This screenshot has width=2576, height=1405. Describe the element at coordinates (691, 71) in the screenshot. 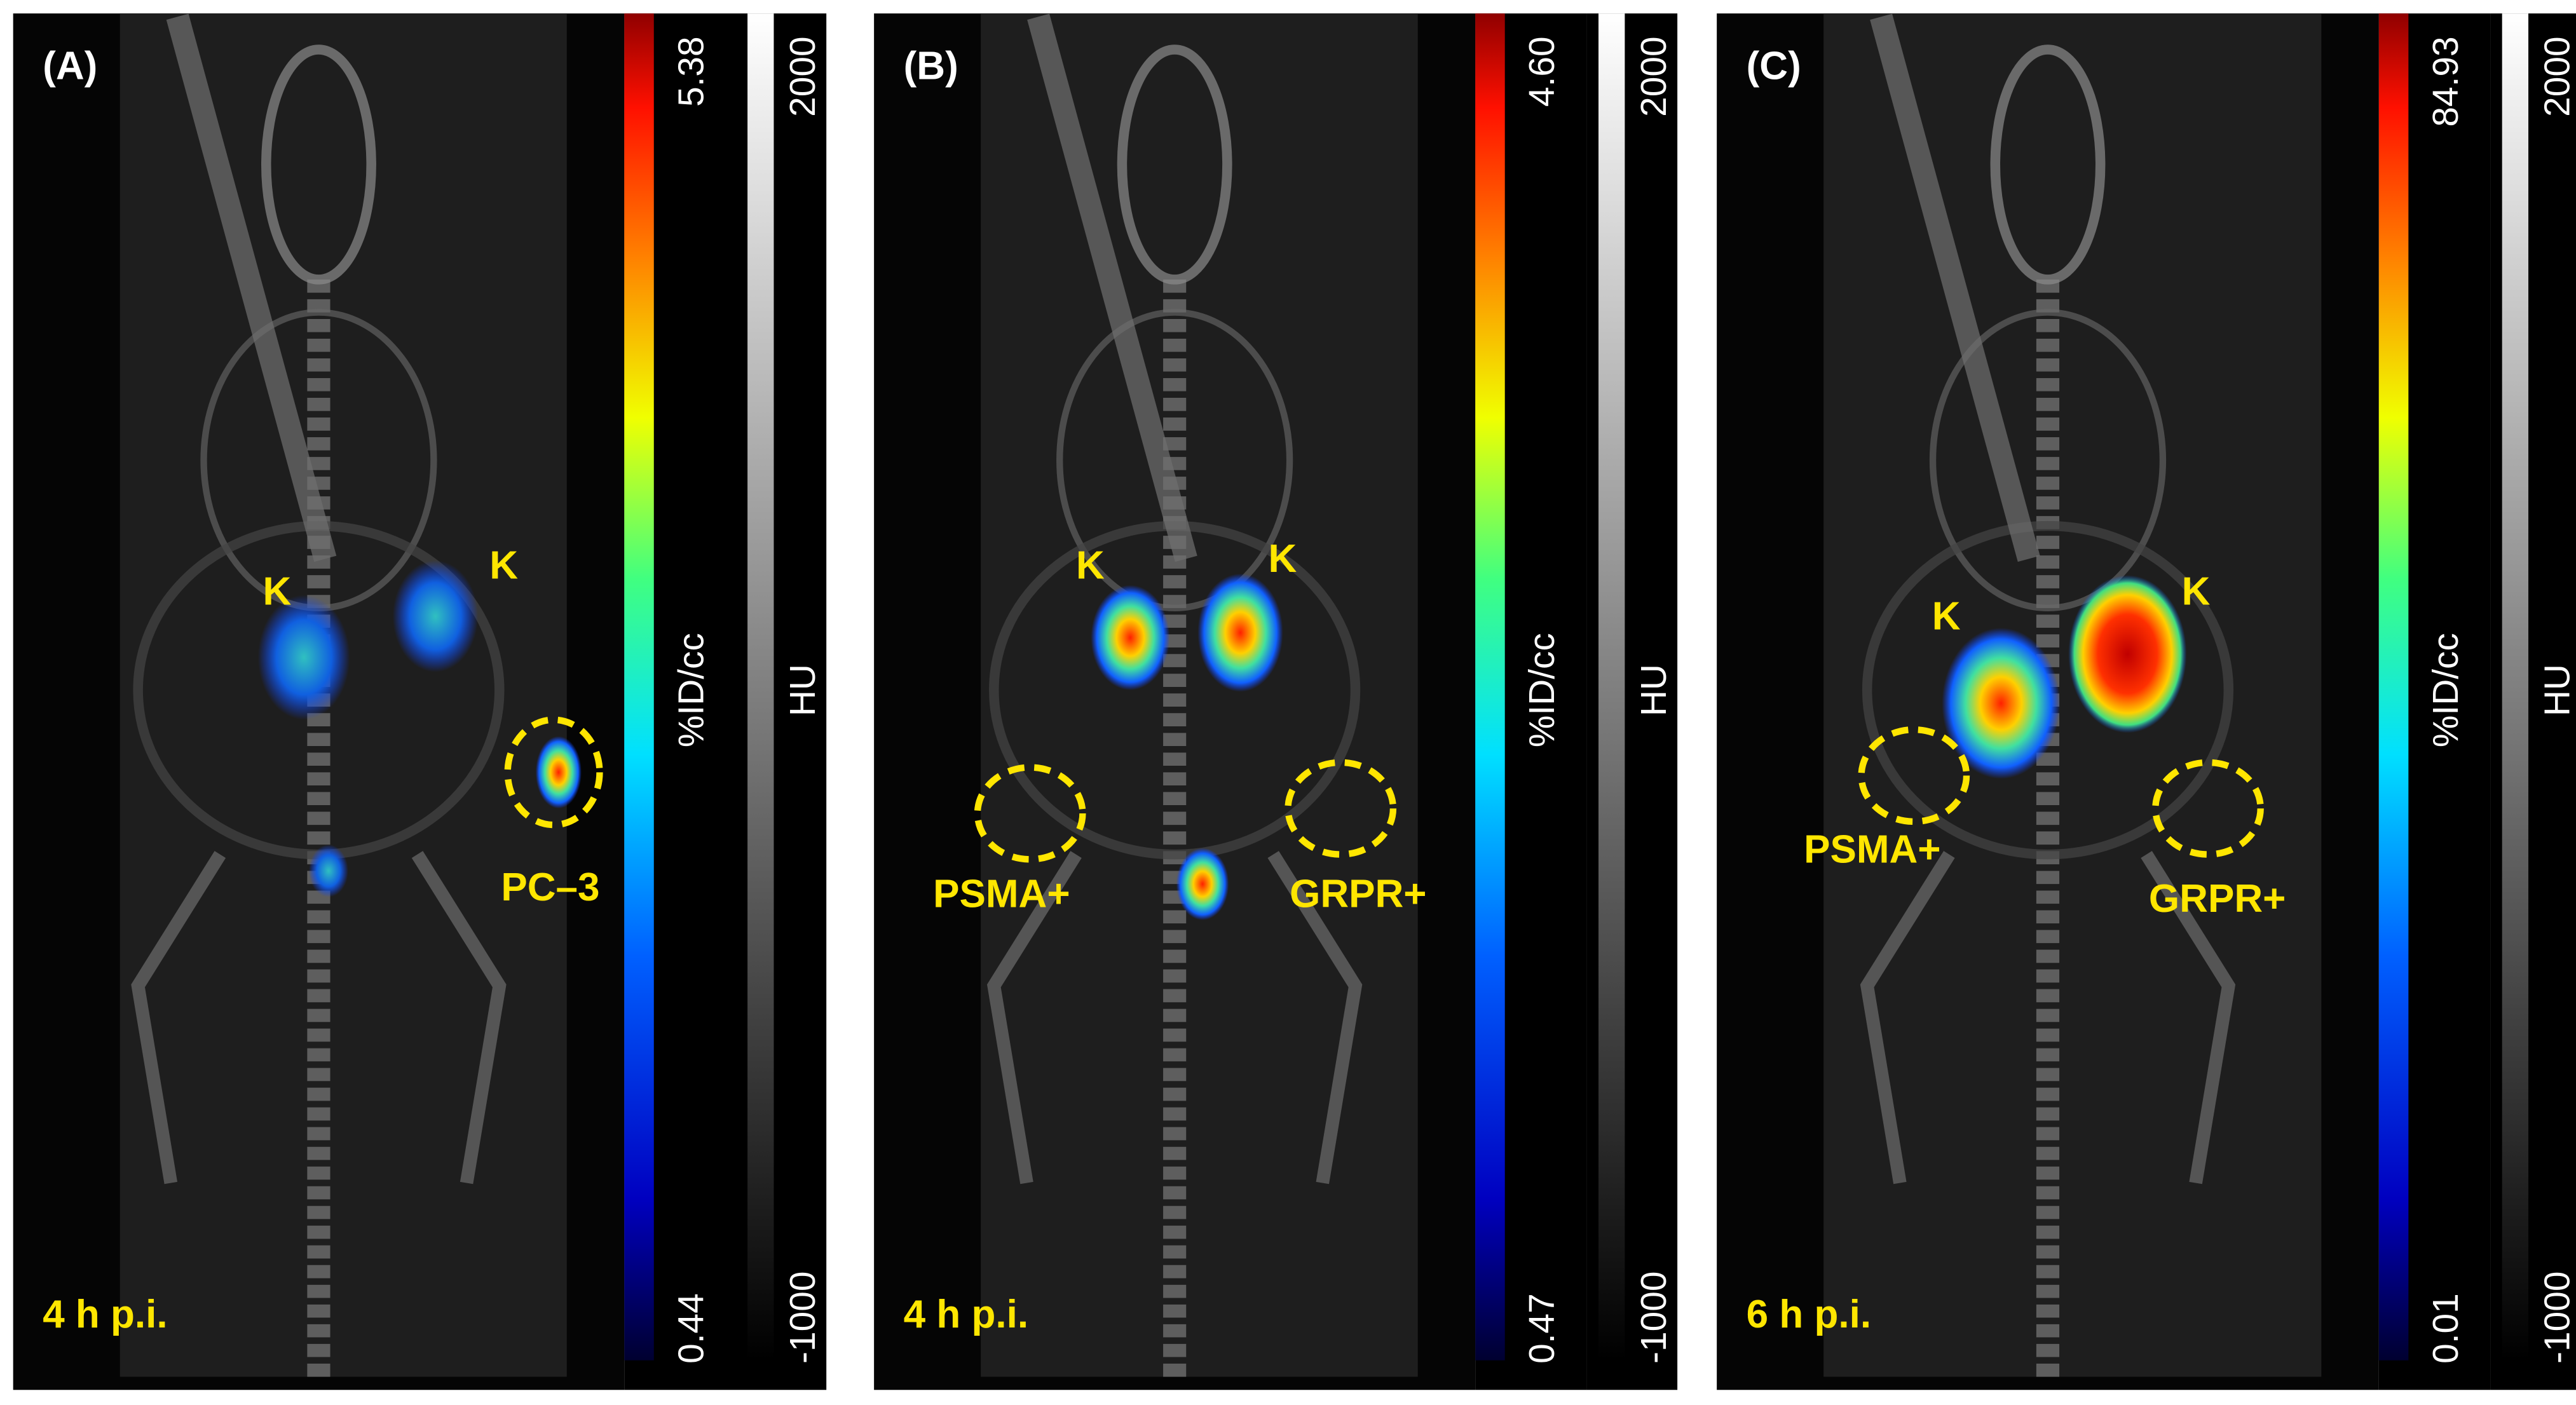

I see `pet-scale-max: 5.38` at that location.